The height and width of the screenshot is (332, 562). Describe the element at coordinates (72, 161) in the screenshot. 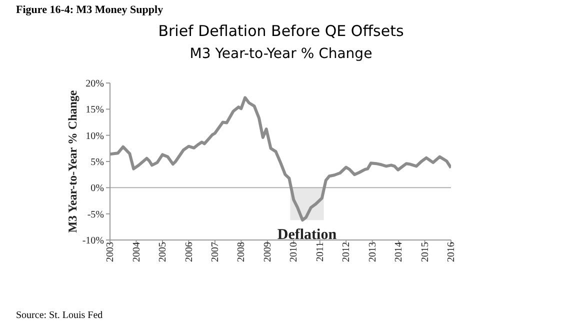

I see `y-axis-title: M3 Year-to-Year % Change` at that location.